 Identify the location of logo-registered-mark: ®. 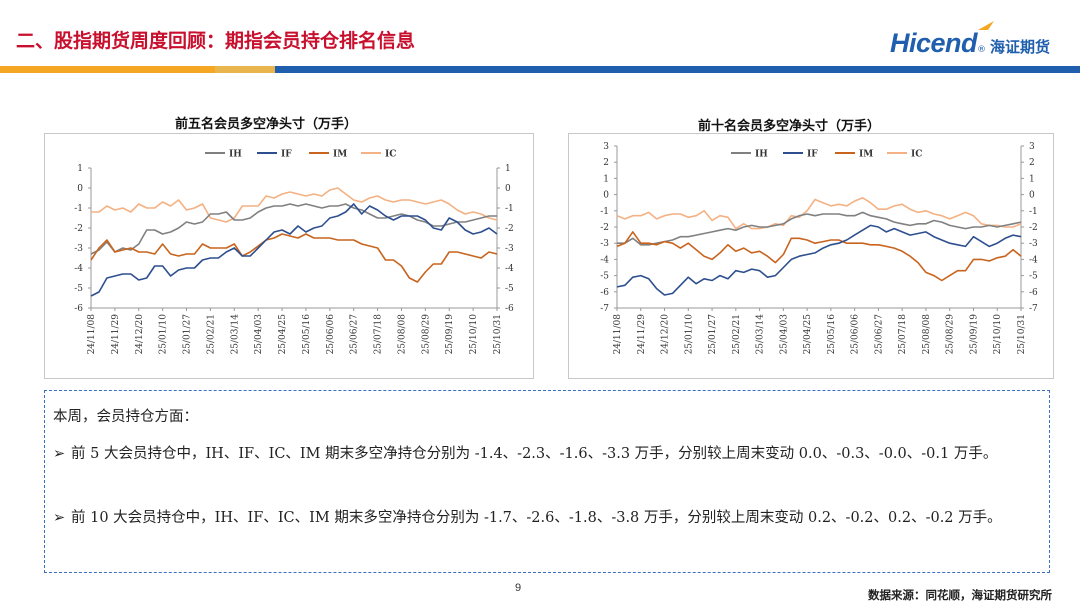
(981, 50).